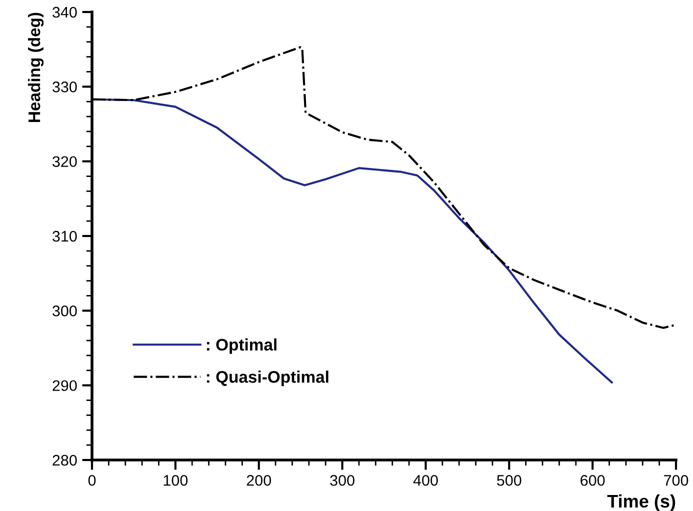  What do you see at coordinates (176, 480) in the screenshot?
I see `x-tick-label: 100` at bounding box center [176, 480].